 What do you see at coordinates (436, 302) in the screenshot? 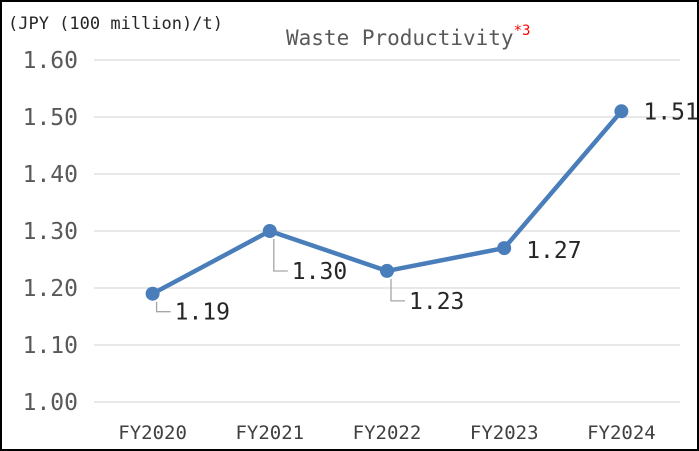
I see `data-label: 1.23` at bounding box center [436, 302].